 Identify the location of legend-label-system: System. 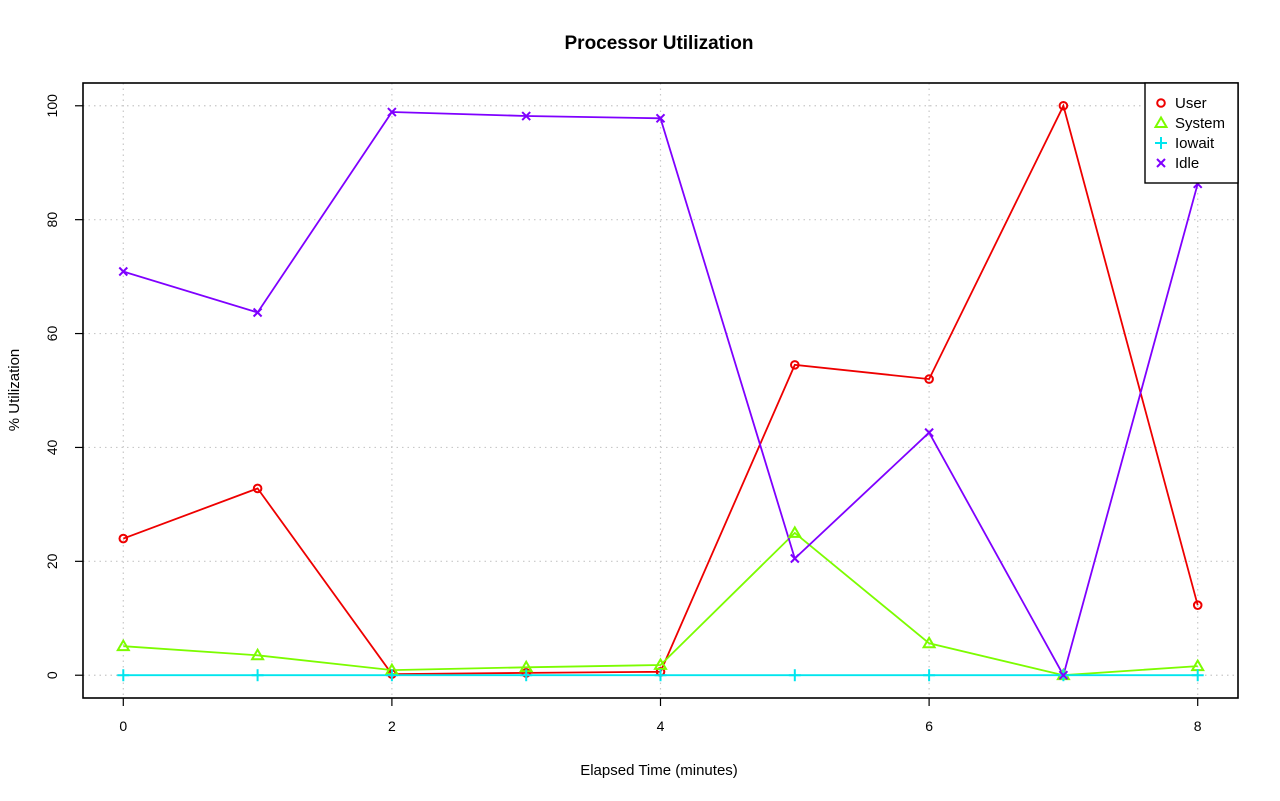
(1200, 123).